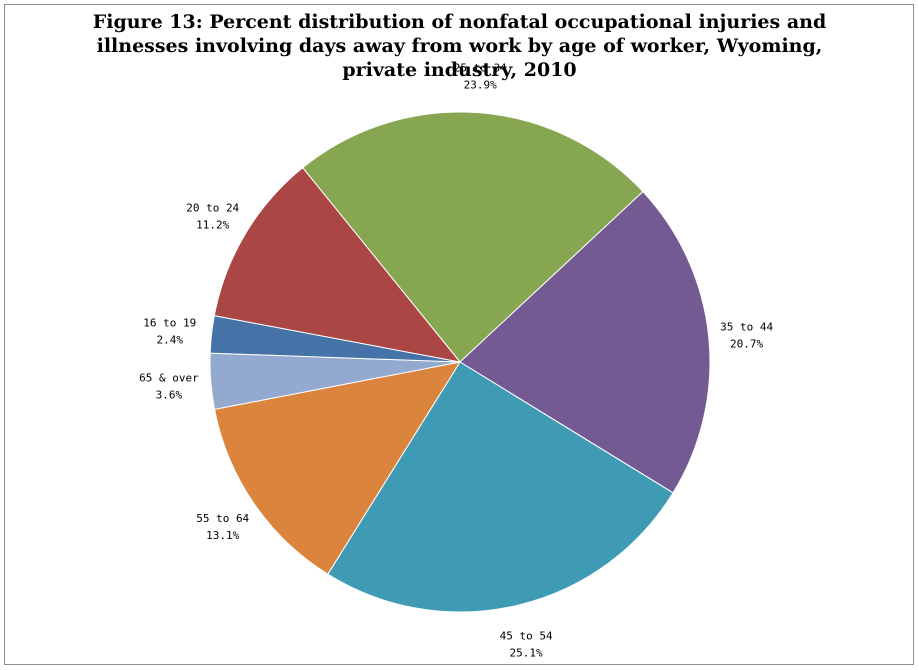 This screenshot has width=919, height=670. Describe the element at coordinates (480, 68) in the screenshot. I see `slice-label-name: 25 to 34` at that location.